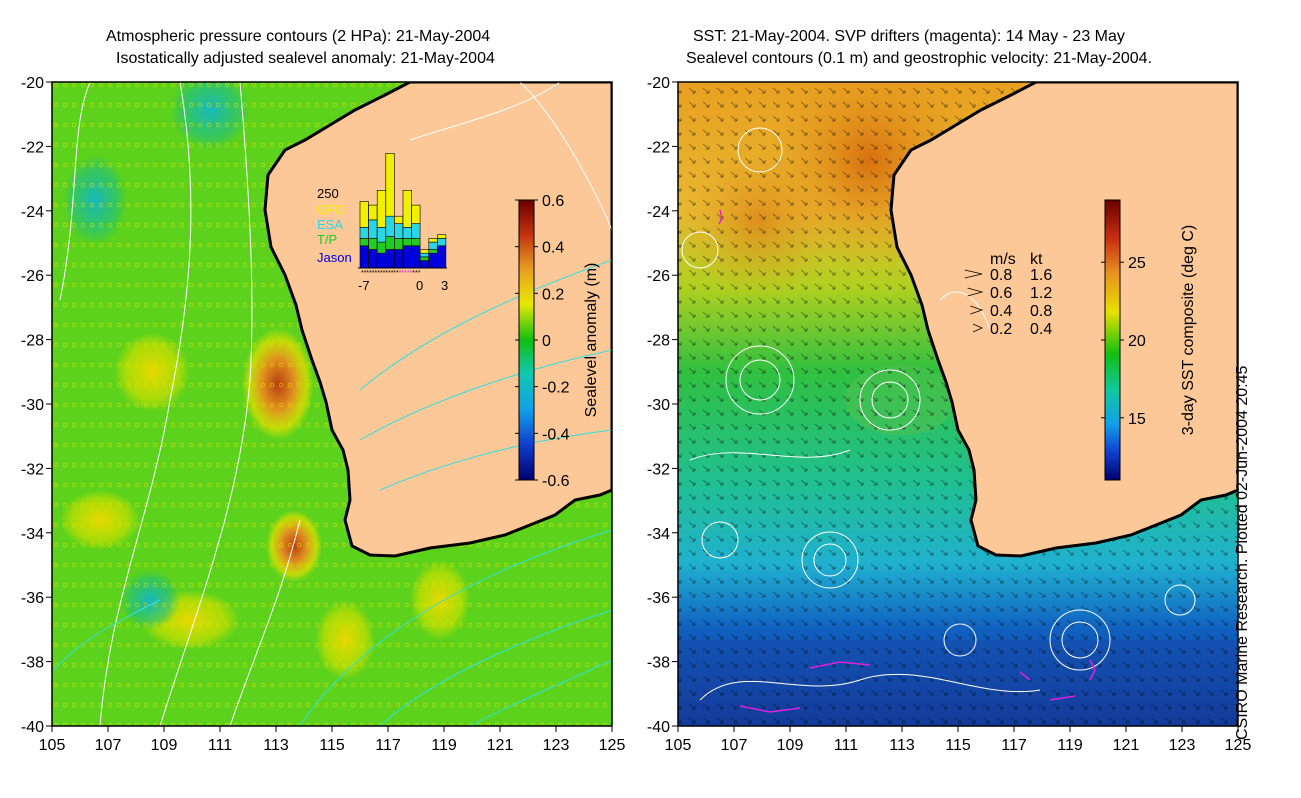  What do you see at coordinates (526, 340) in the screenshot?
I see `sealevel-colorbar` at bounding box center [526, 340].